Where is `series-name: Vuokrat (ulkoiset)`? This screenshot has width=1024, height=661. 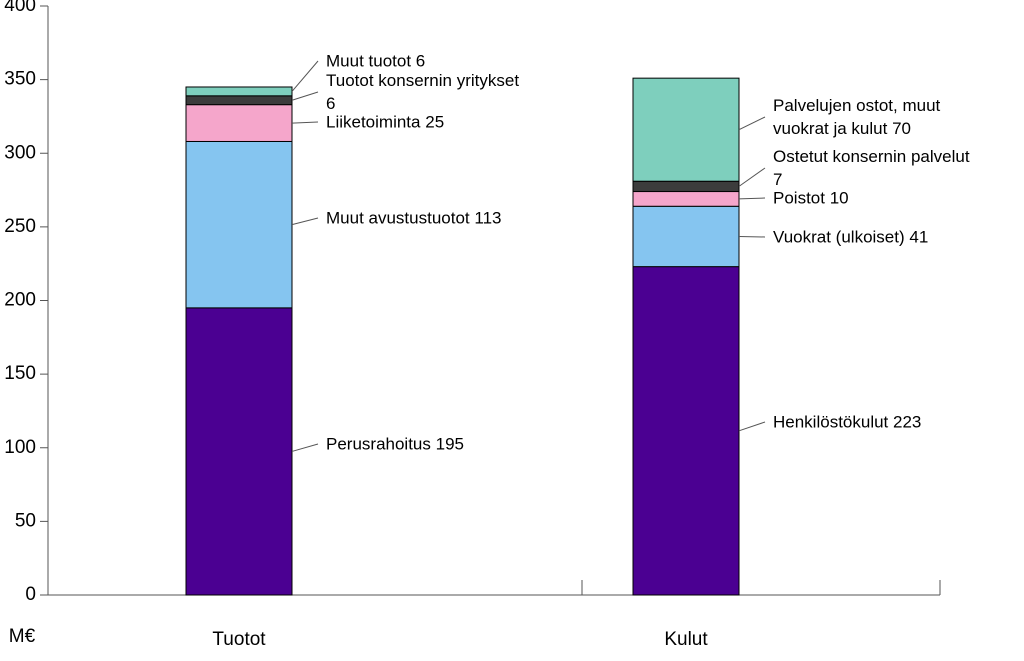 series-name: Vuokrat (ulkoiset) is located at coordinates (839, 237).